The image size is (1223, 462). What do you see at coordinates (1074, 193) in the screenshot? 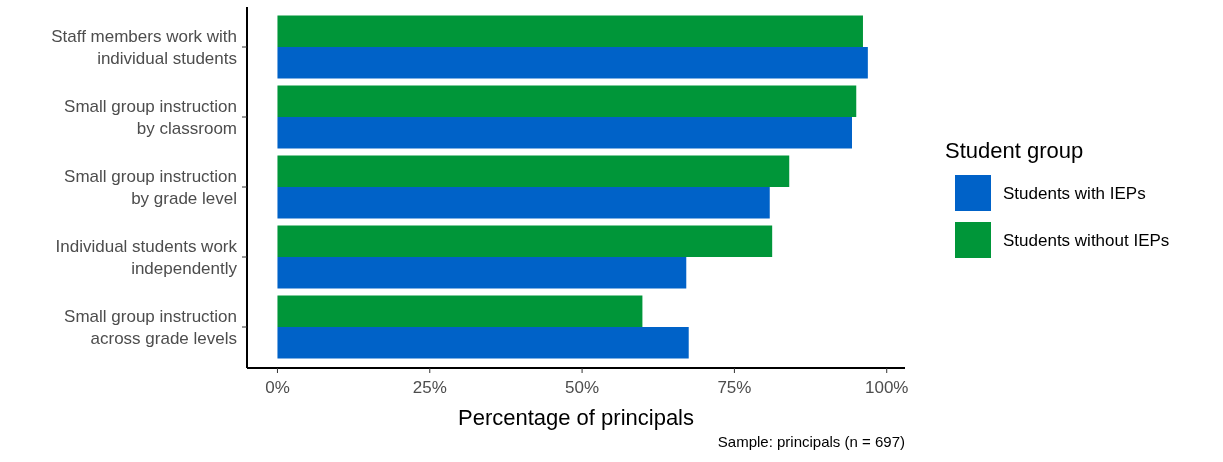
I see `legend-label: Students with IEPs` at bounding box center [1074, 193].